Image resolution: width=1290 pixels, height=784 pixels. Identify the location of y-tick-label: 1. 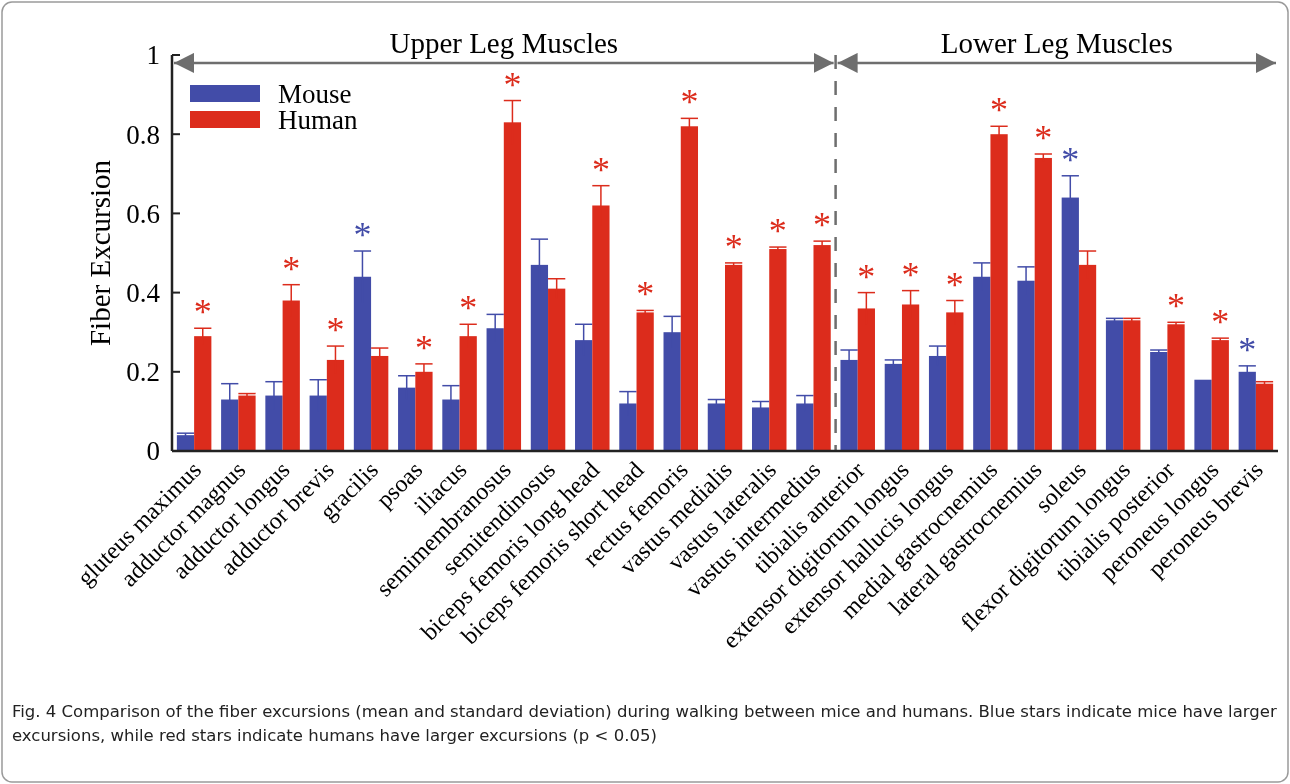
(153, 55).